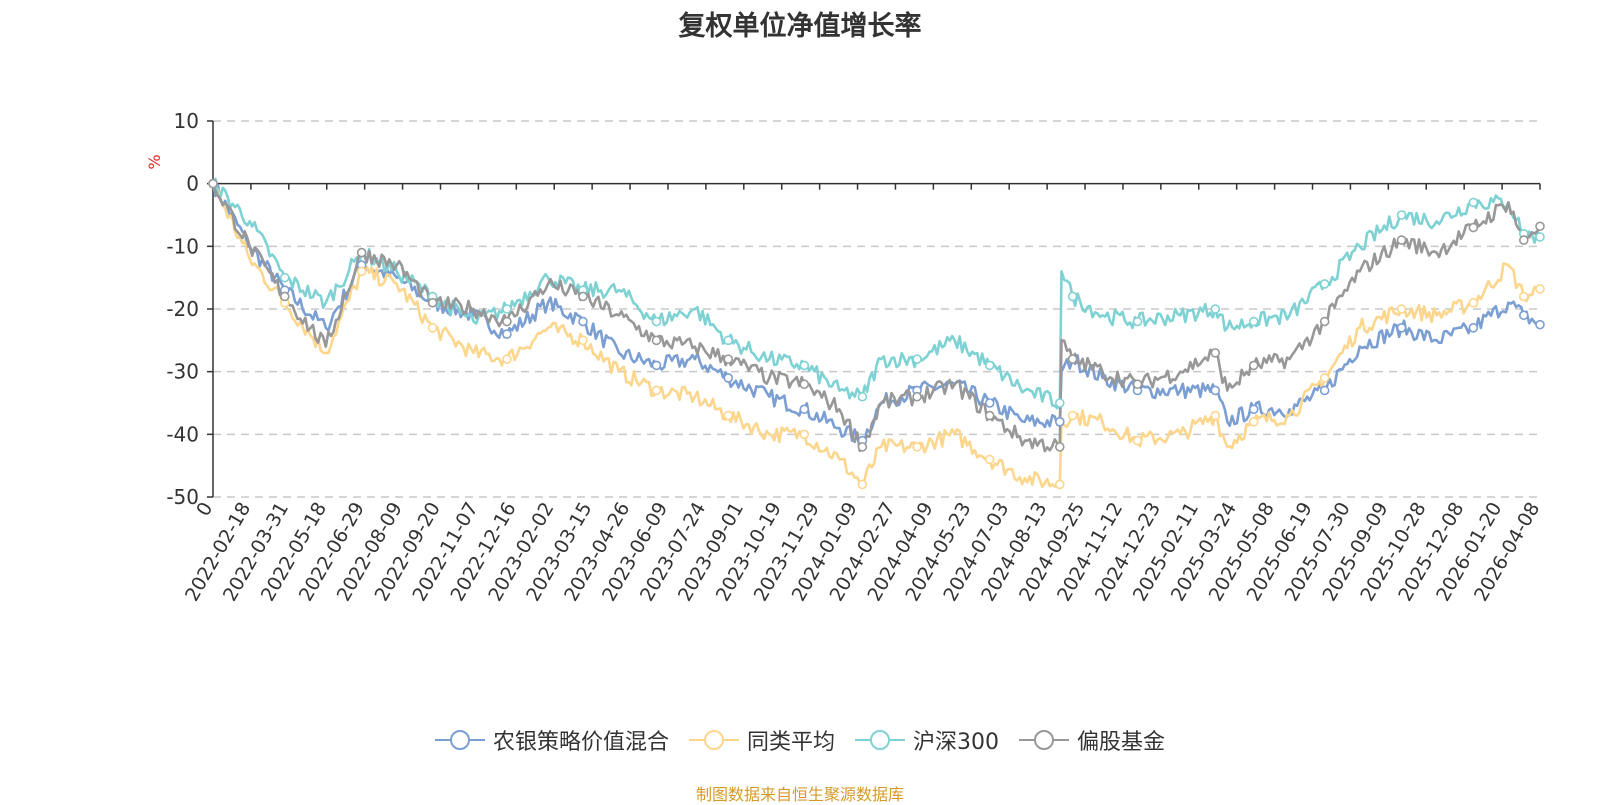 This screenshot has width=1600, height=805. I want to click on legend-label: 同类平均, so click(790, 742).